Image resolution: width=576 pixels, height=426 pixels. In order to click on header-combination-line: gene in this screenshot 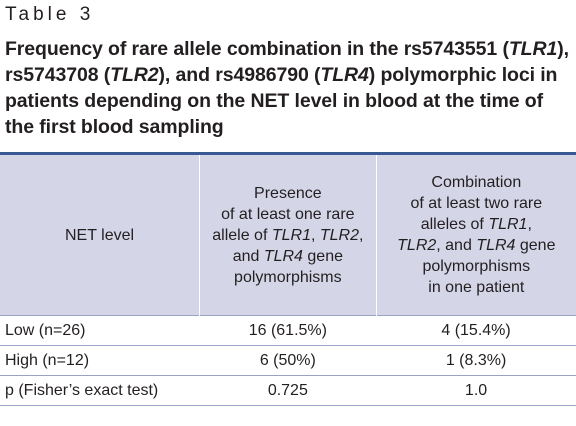, I will do `click(535, 245)`.